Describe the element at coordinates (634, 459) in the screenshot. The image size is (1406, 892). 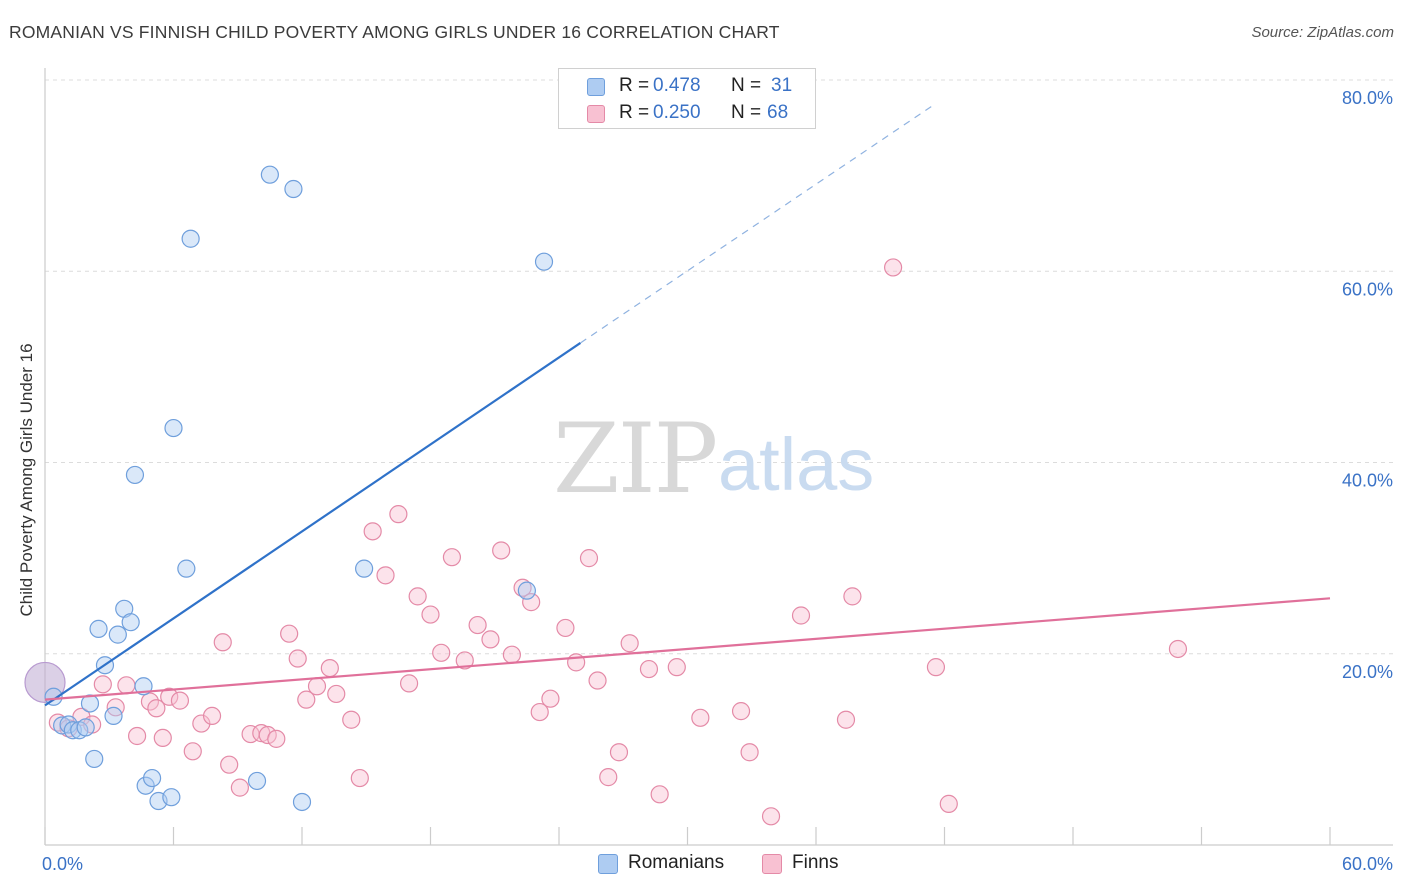
I see `watermark-zip: ZIP` at that location.